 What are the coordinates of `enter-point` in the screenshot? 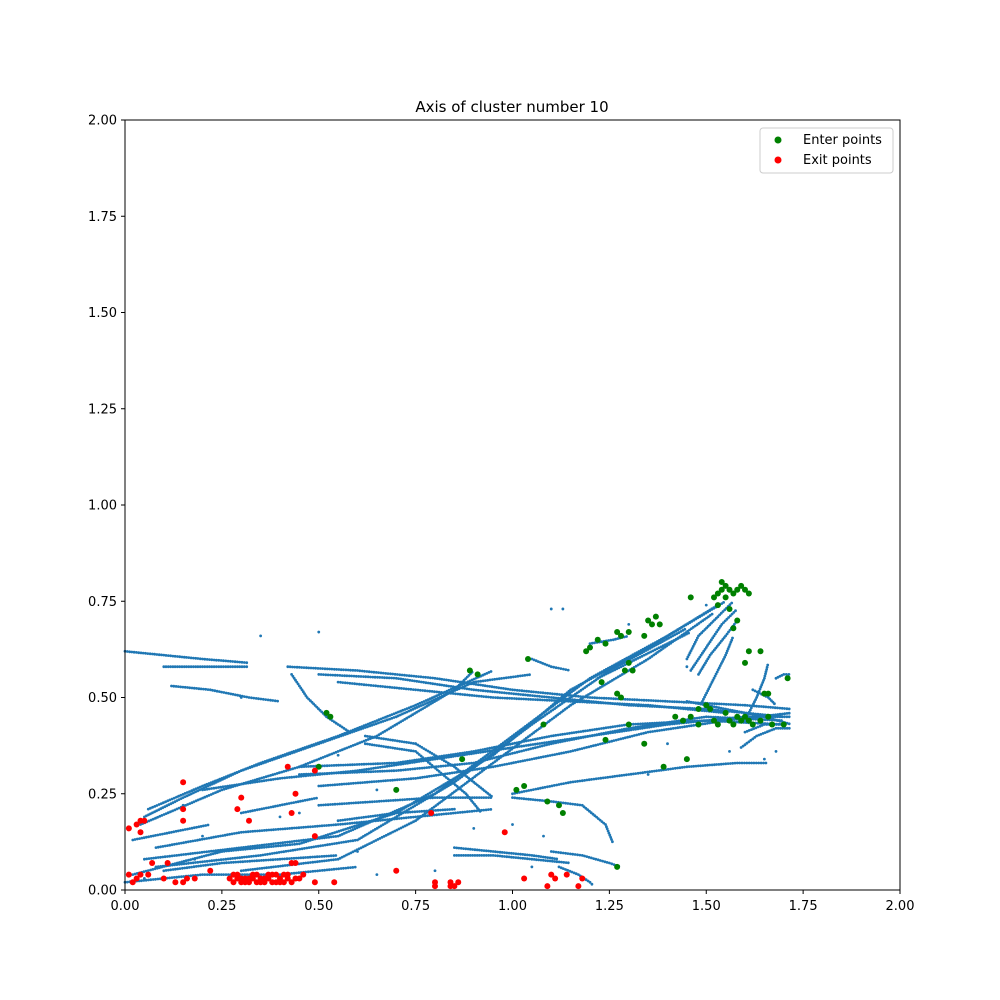 It's located at (721, 582).